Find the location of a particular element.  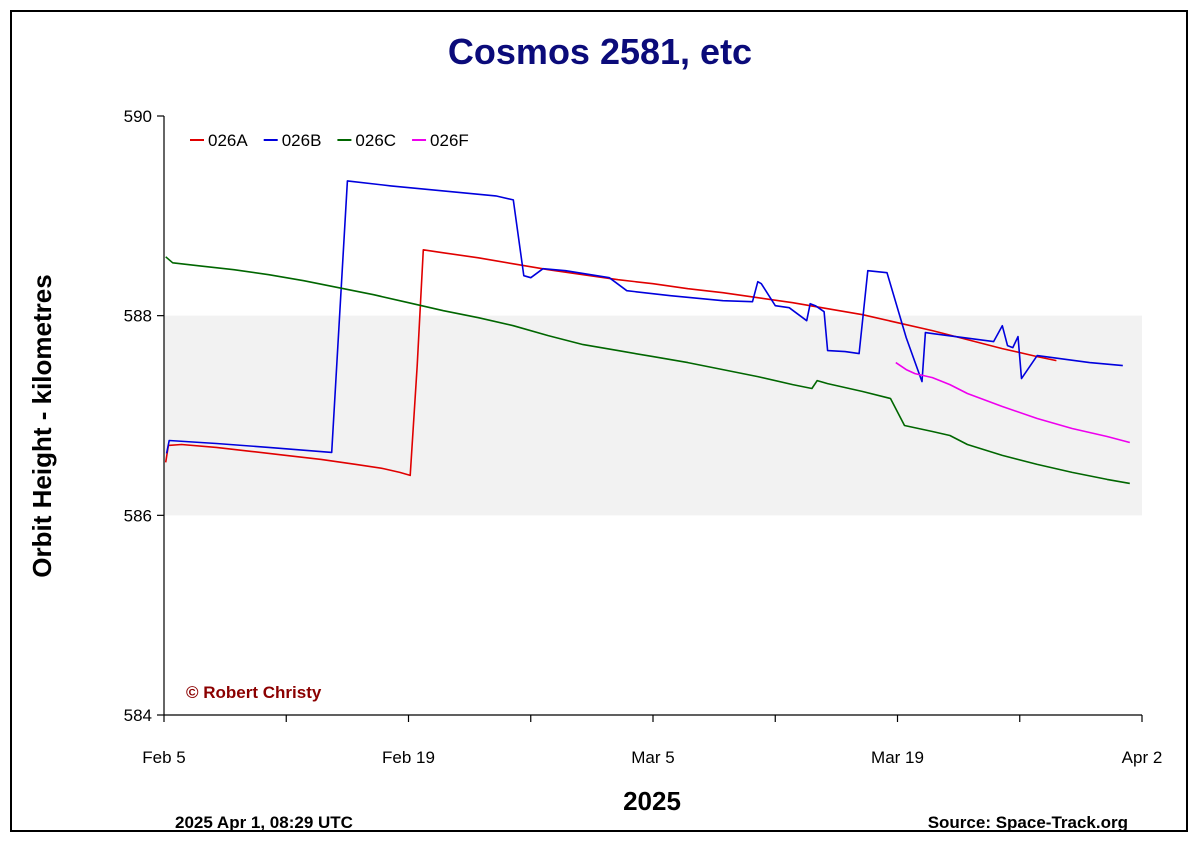

legend-item-026A: 026A is located at coordinates (219, 140).